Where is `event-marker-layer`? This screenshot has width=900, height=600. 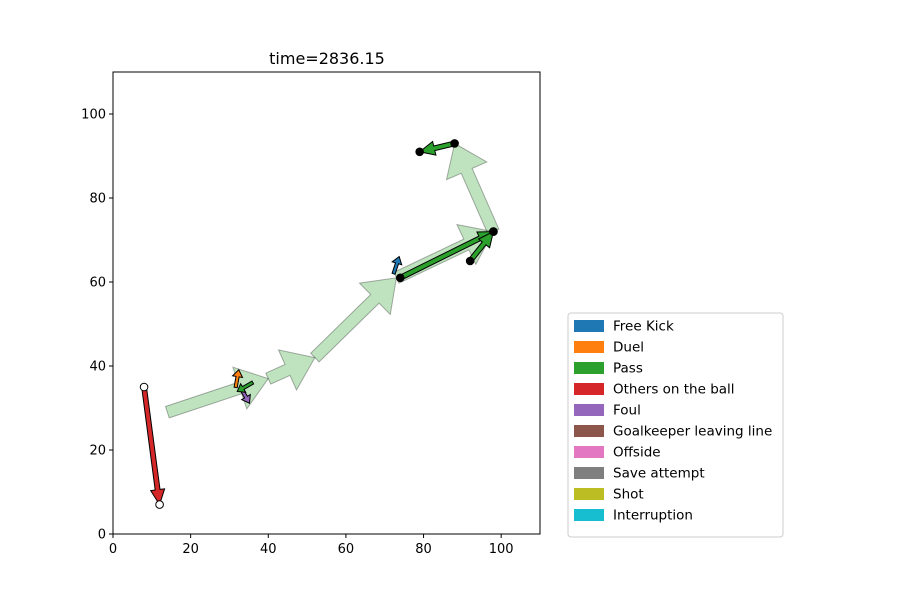
event-marker-layer is located at coordinates (317, 329).